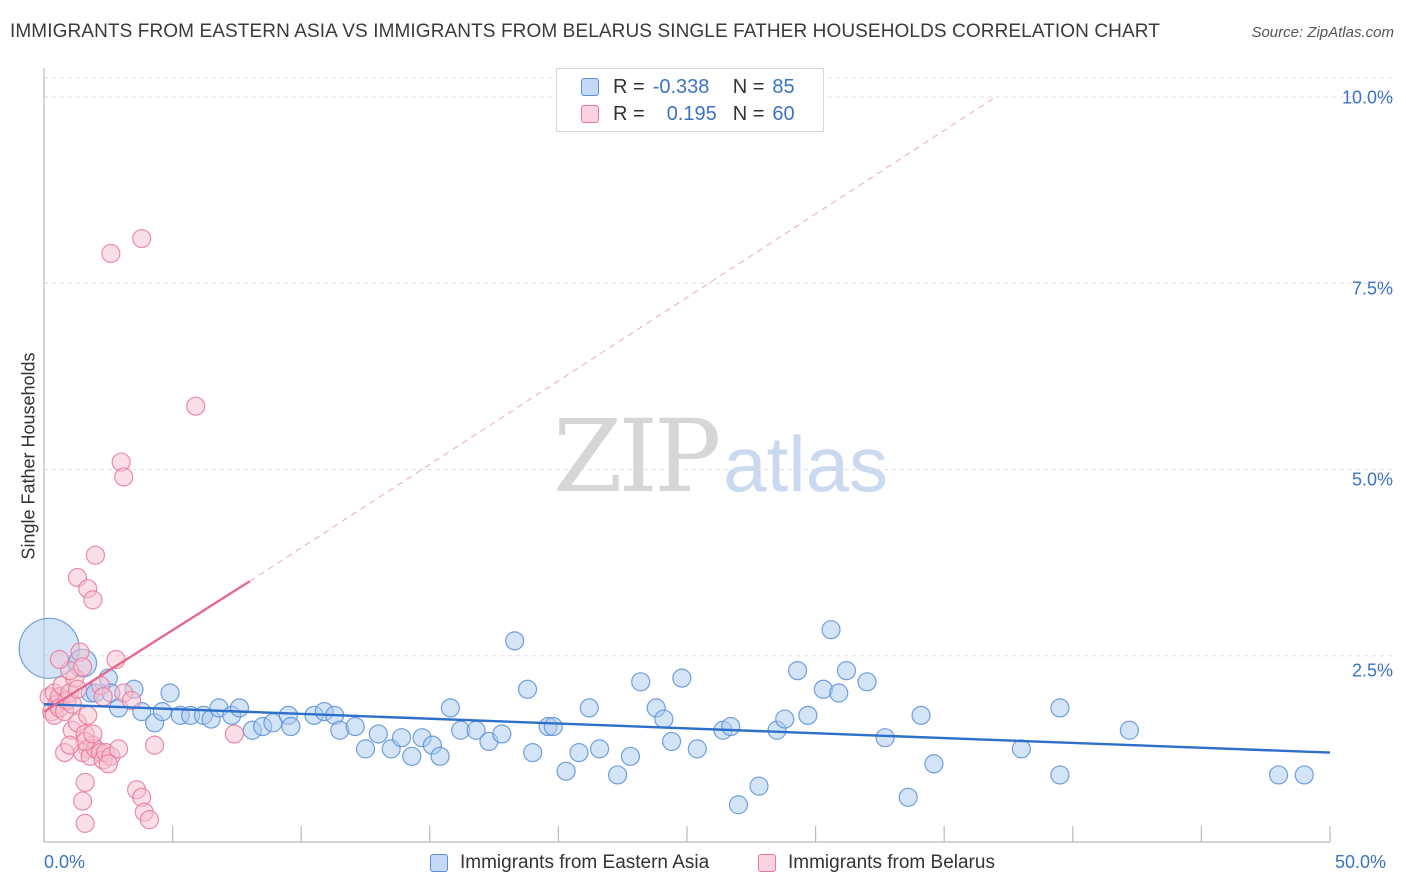 This screenshot has width=1406, height=892. Describe the element at coordinates (1372, 288) in the screenshot. I see `y-tick-label: 7.5%` at that location.